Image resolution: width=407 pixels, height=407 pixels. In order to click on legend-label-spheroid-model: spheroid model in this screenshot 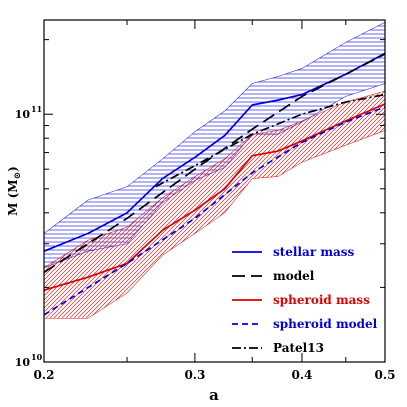, I will do `click(325, 324)`.